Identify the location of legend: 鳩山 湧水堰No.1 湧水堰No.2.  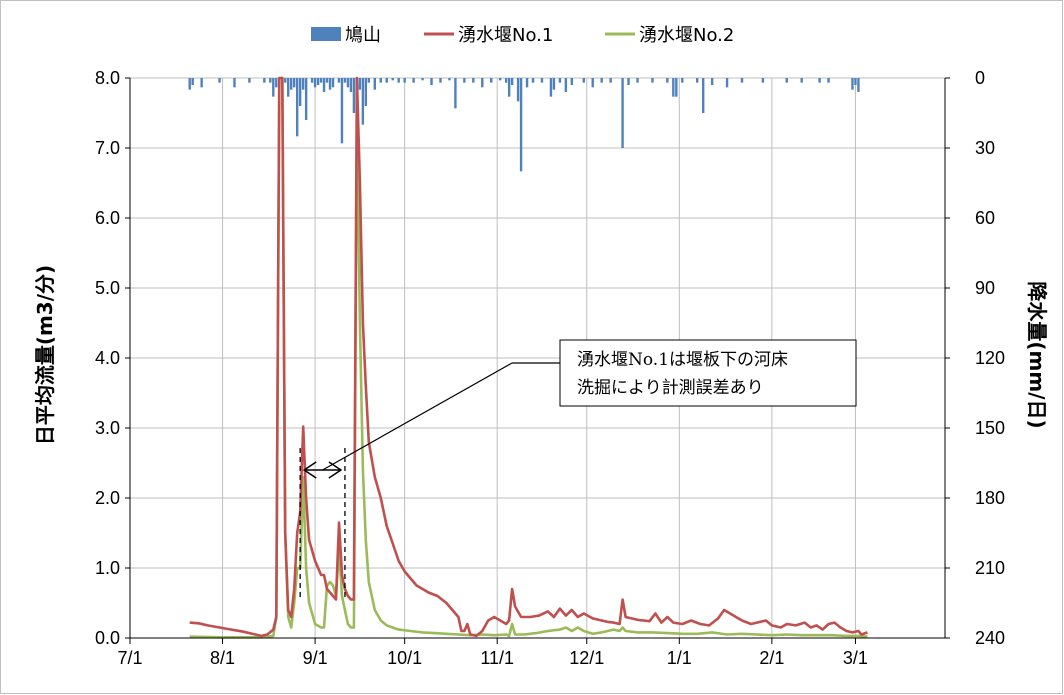
(522, 35).